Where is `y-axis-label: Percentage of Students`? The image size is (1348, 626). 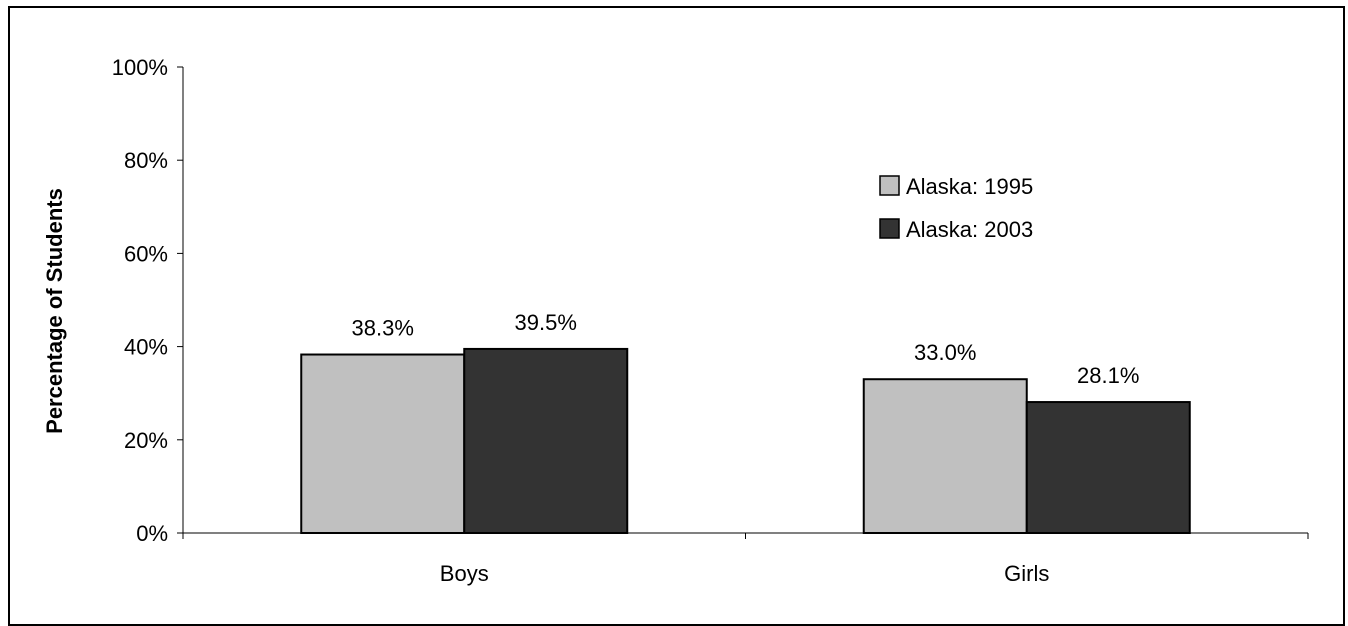
y-axis-label: Percentage of Students is located at coordinates (54, 311).